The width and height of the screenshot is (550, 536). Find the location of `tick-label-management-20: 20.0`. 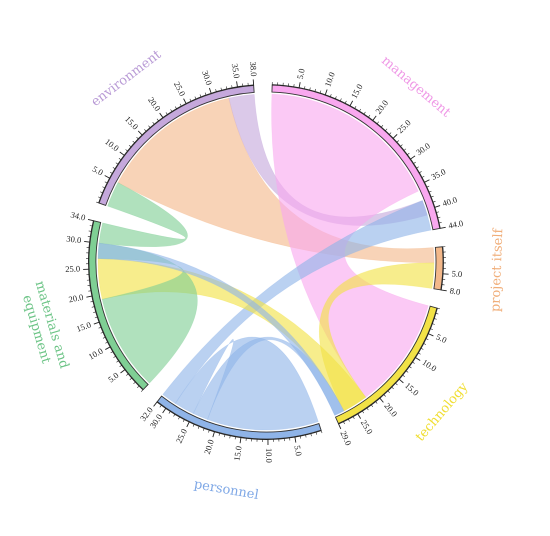

tick-label-management-20: 20.0 is located at coordinates (381, 107).